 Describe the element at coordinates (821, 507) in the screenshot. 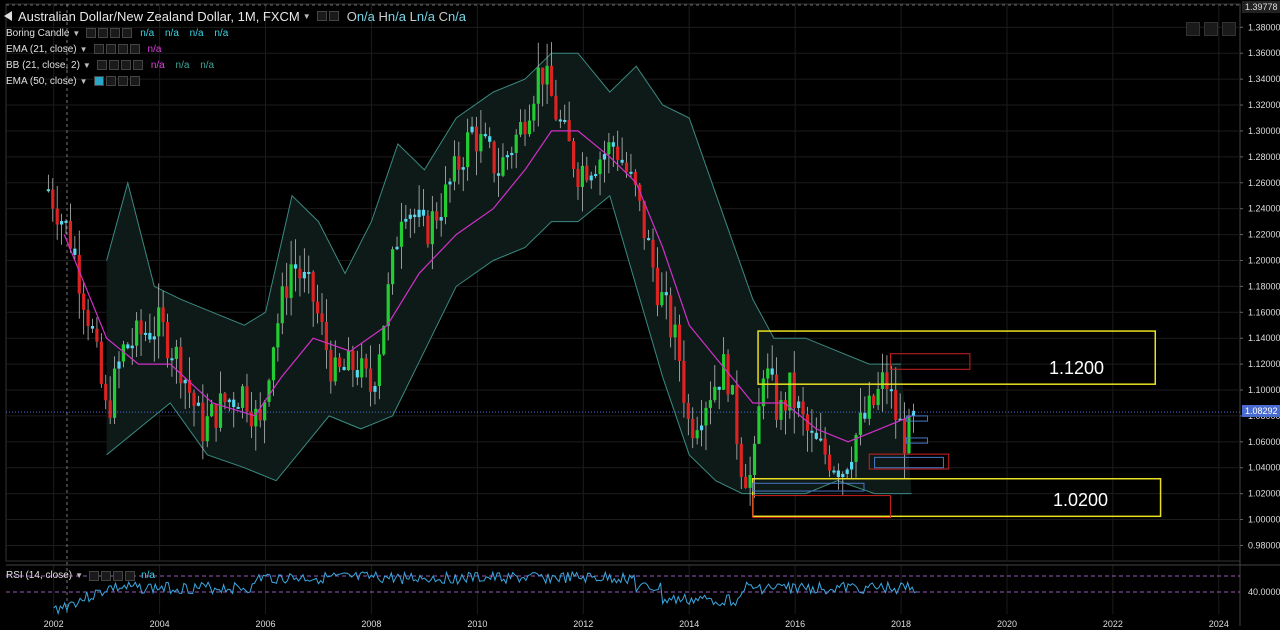

I see `zone-box-red` at that location.